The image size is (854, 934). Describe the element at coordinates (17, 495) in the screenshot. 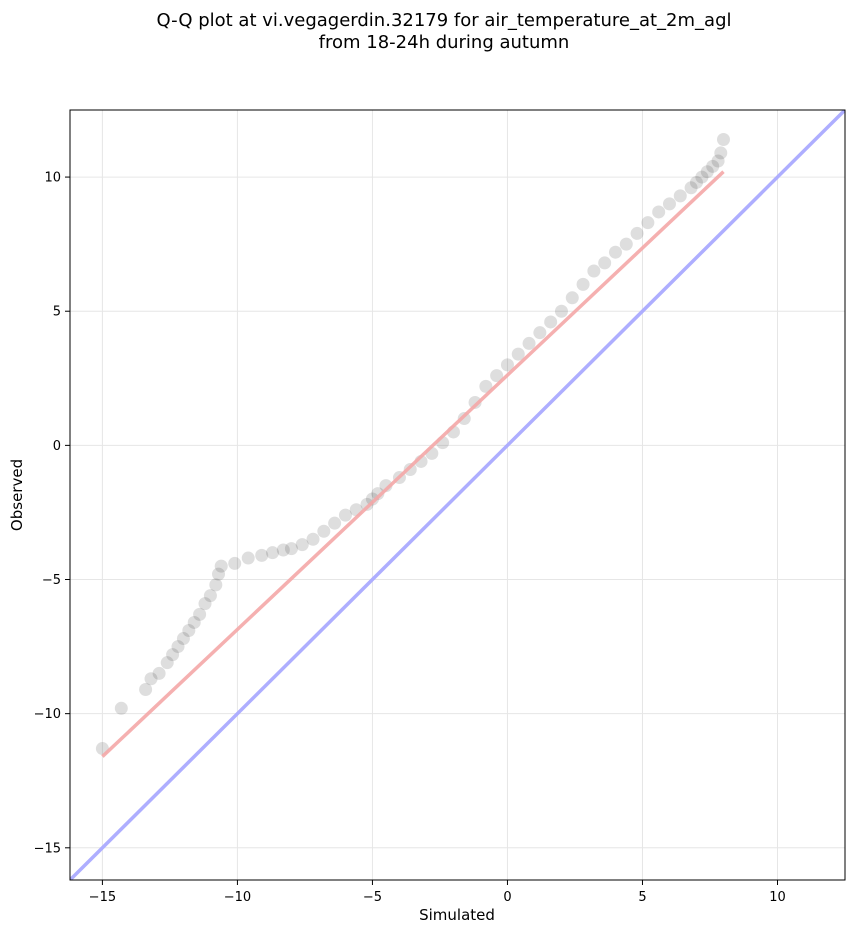

I see `y-axis-label: Observed` at that location.